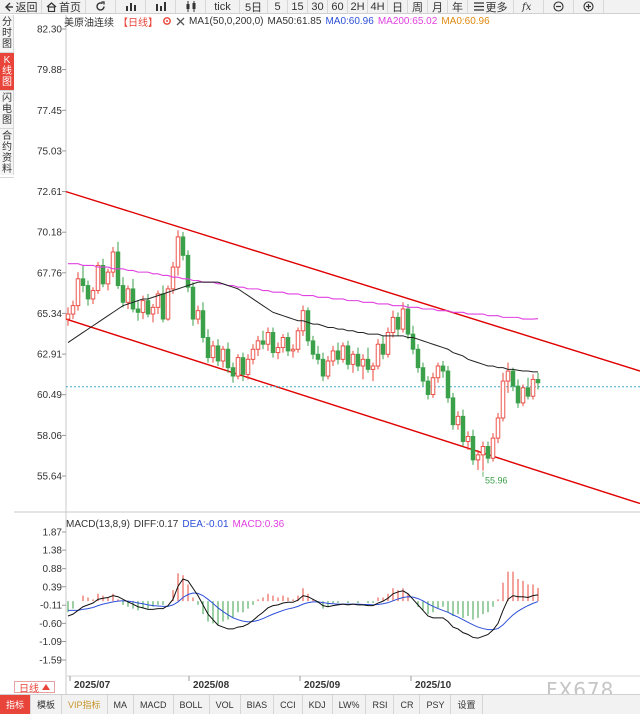 The height and width of the screenshot is (714, 640). Describe the element at coordinates (192, 704) in the screenshot. I see `indicator-tab-boll: BOLL` at that location.